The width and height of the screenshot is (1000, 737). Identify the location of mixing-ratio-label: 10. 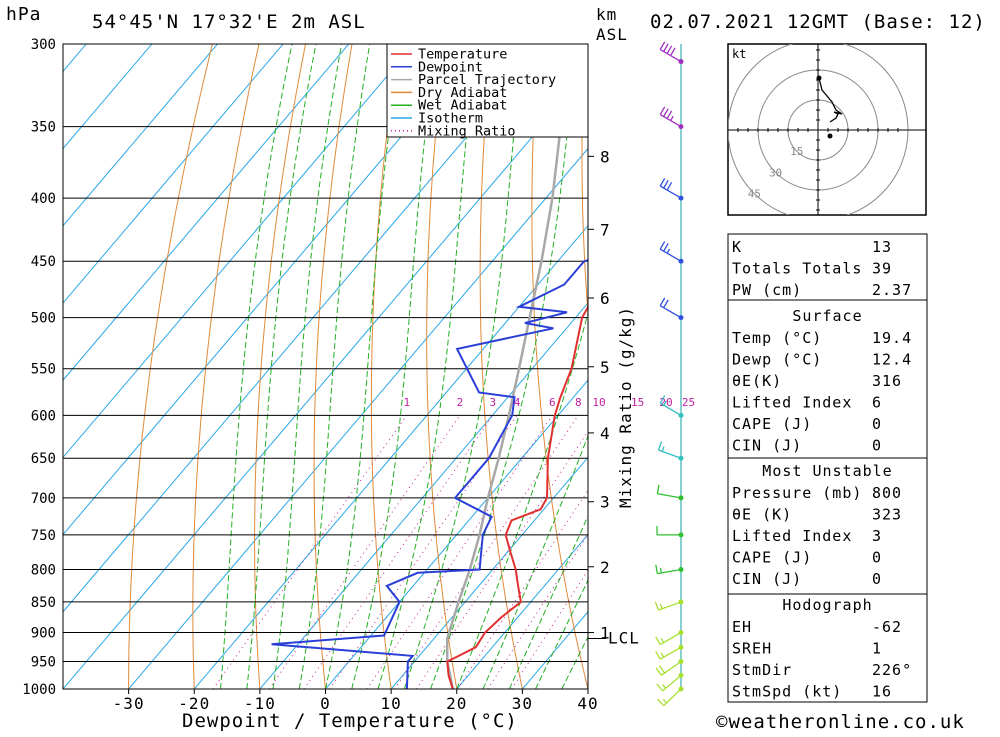
(598, 402).